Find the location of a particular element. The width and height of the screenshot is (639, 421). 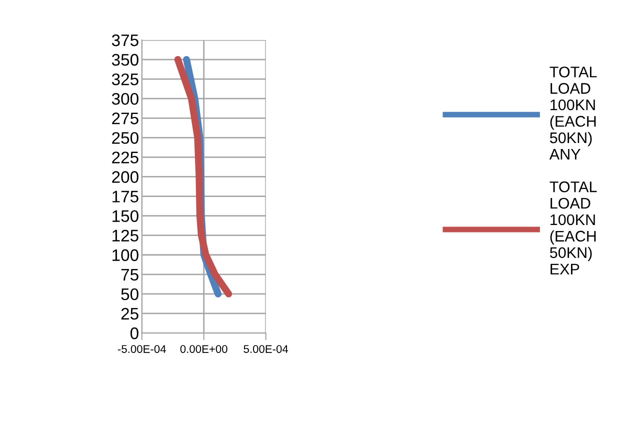

y-tick-label: 0 is located at coordinates (134, 333).